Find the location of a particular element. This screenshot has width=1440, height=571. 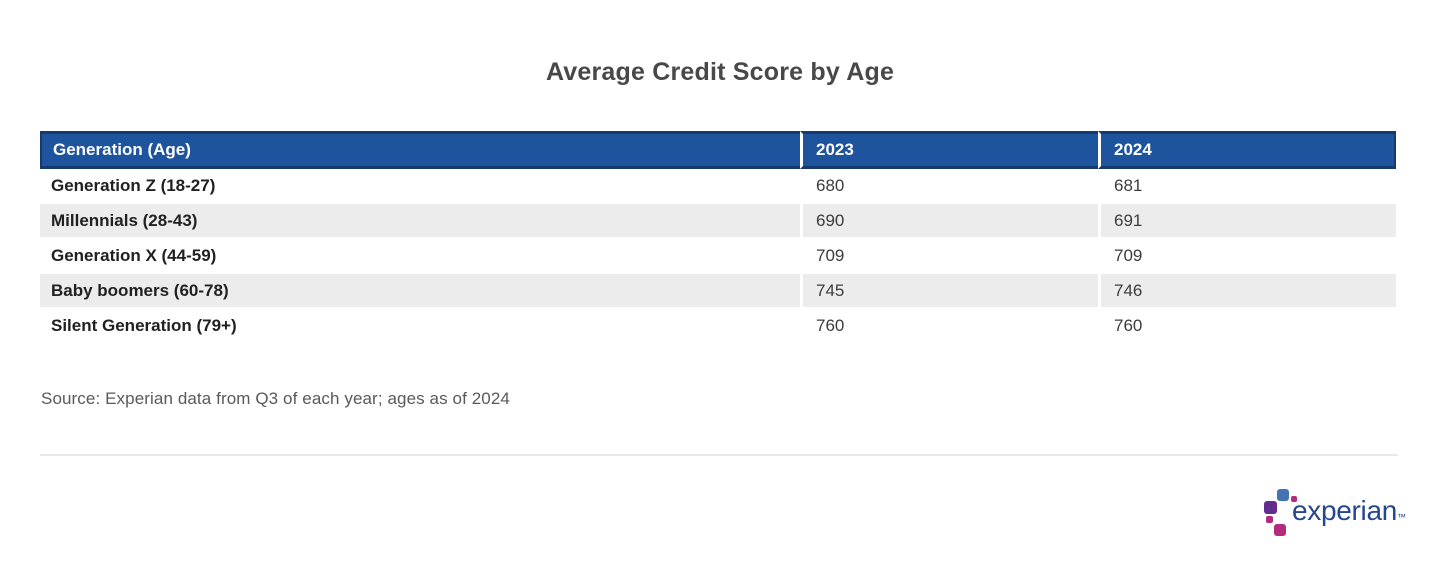

table-row: Generation Z (18-27) 680 681 is located at coordinates (718, 186).